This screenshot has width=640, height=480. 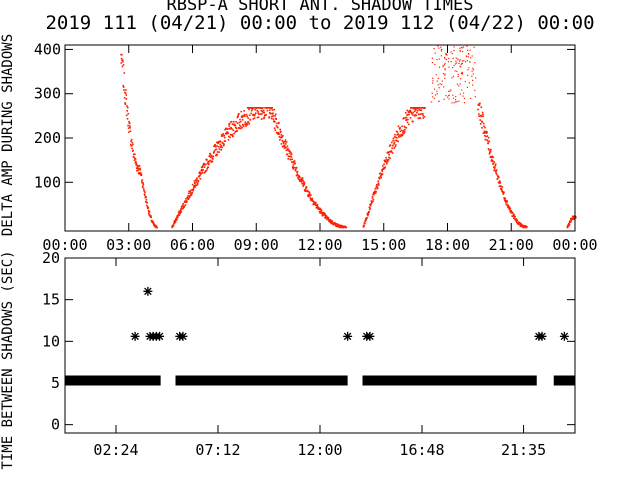 I want to click on amp-ytick-label-3: 400, so click(x=47, y=49).